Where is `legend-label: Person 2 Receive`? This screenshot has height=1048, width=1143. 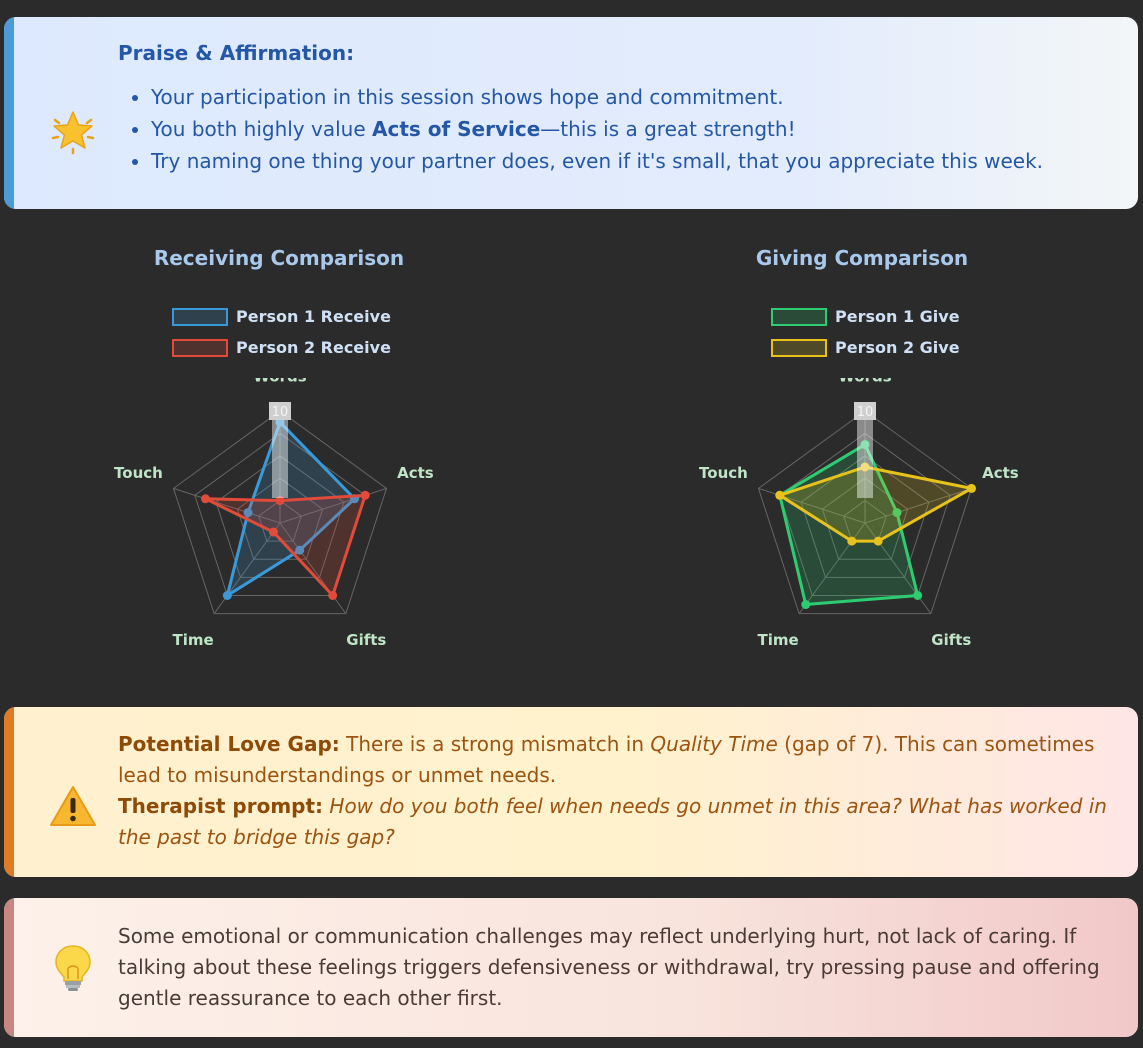
legend-label: Person 2 Receive is located at coordinates (313, 347).